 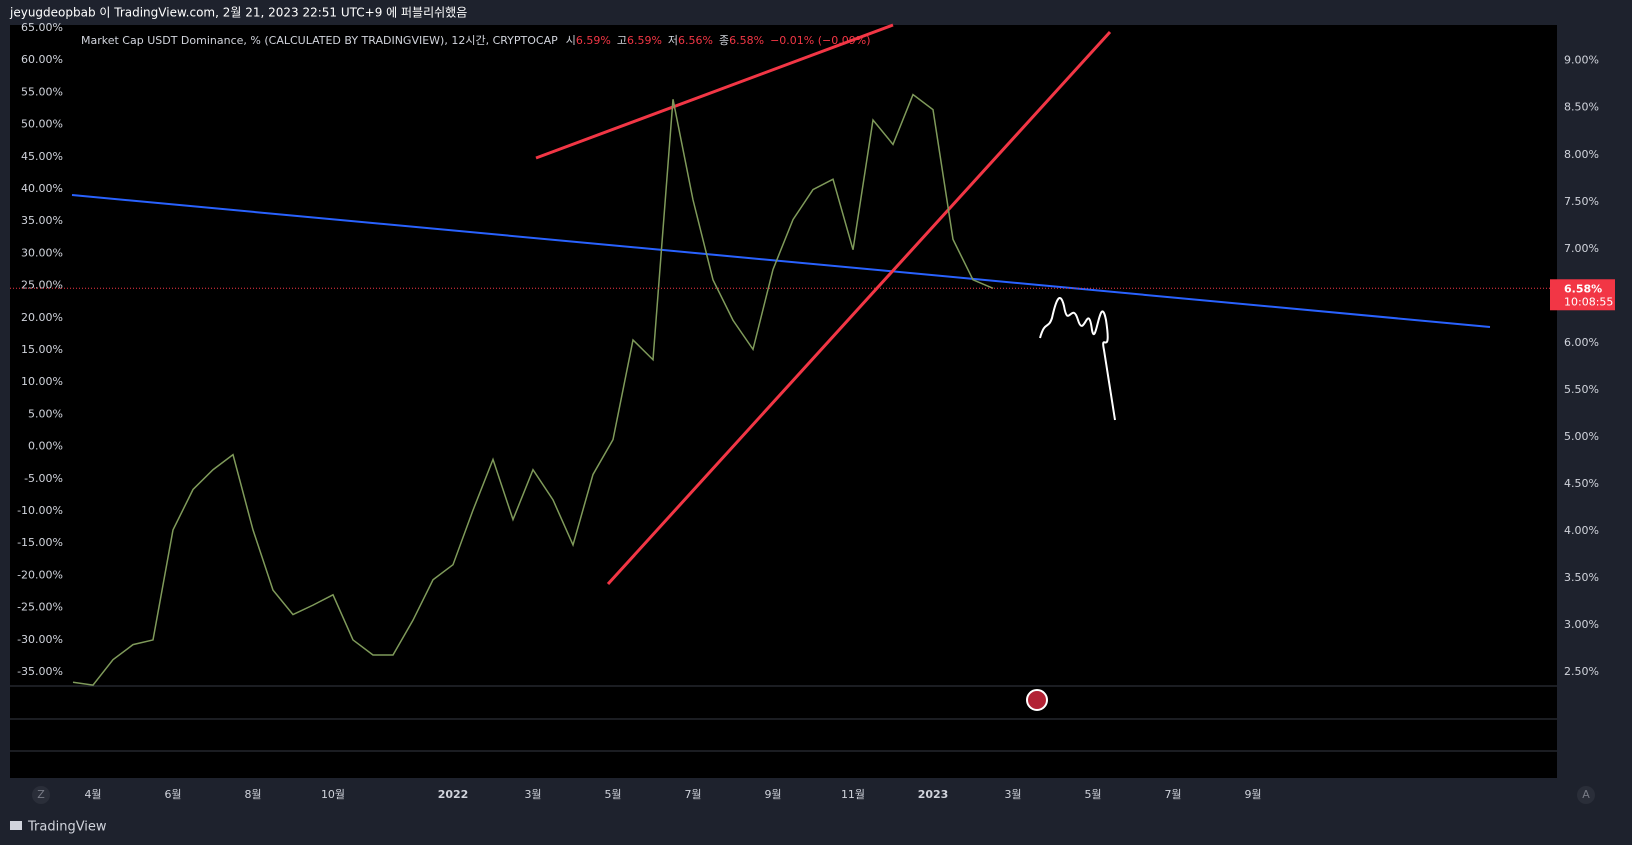 I want to click on y2-tick-label: 4.50%, so click(x=1581, y=483).